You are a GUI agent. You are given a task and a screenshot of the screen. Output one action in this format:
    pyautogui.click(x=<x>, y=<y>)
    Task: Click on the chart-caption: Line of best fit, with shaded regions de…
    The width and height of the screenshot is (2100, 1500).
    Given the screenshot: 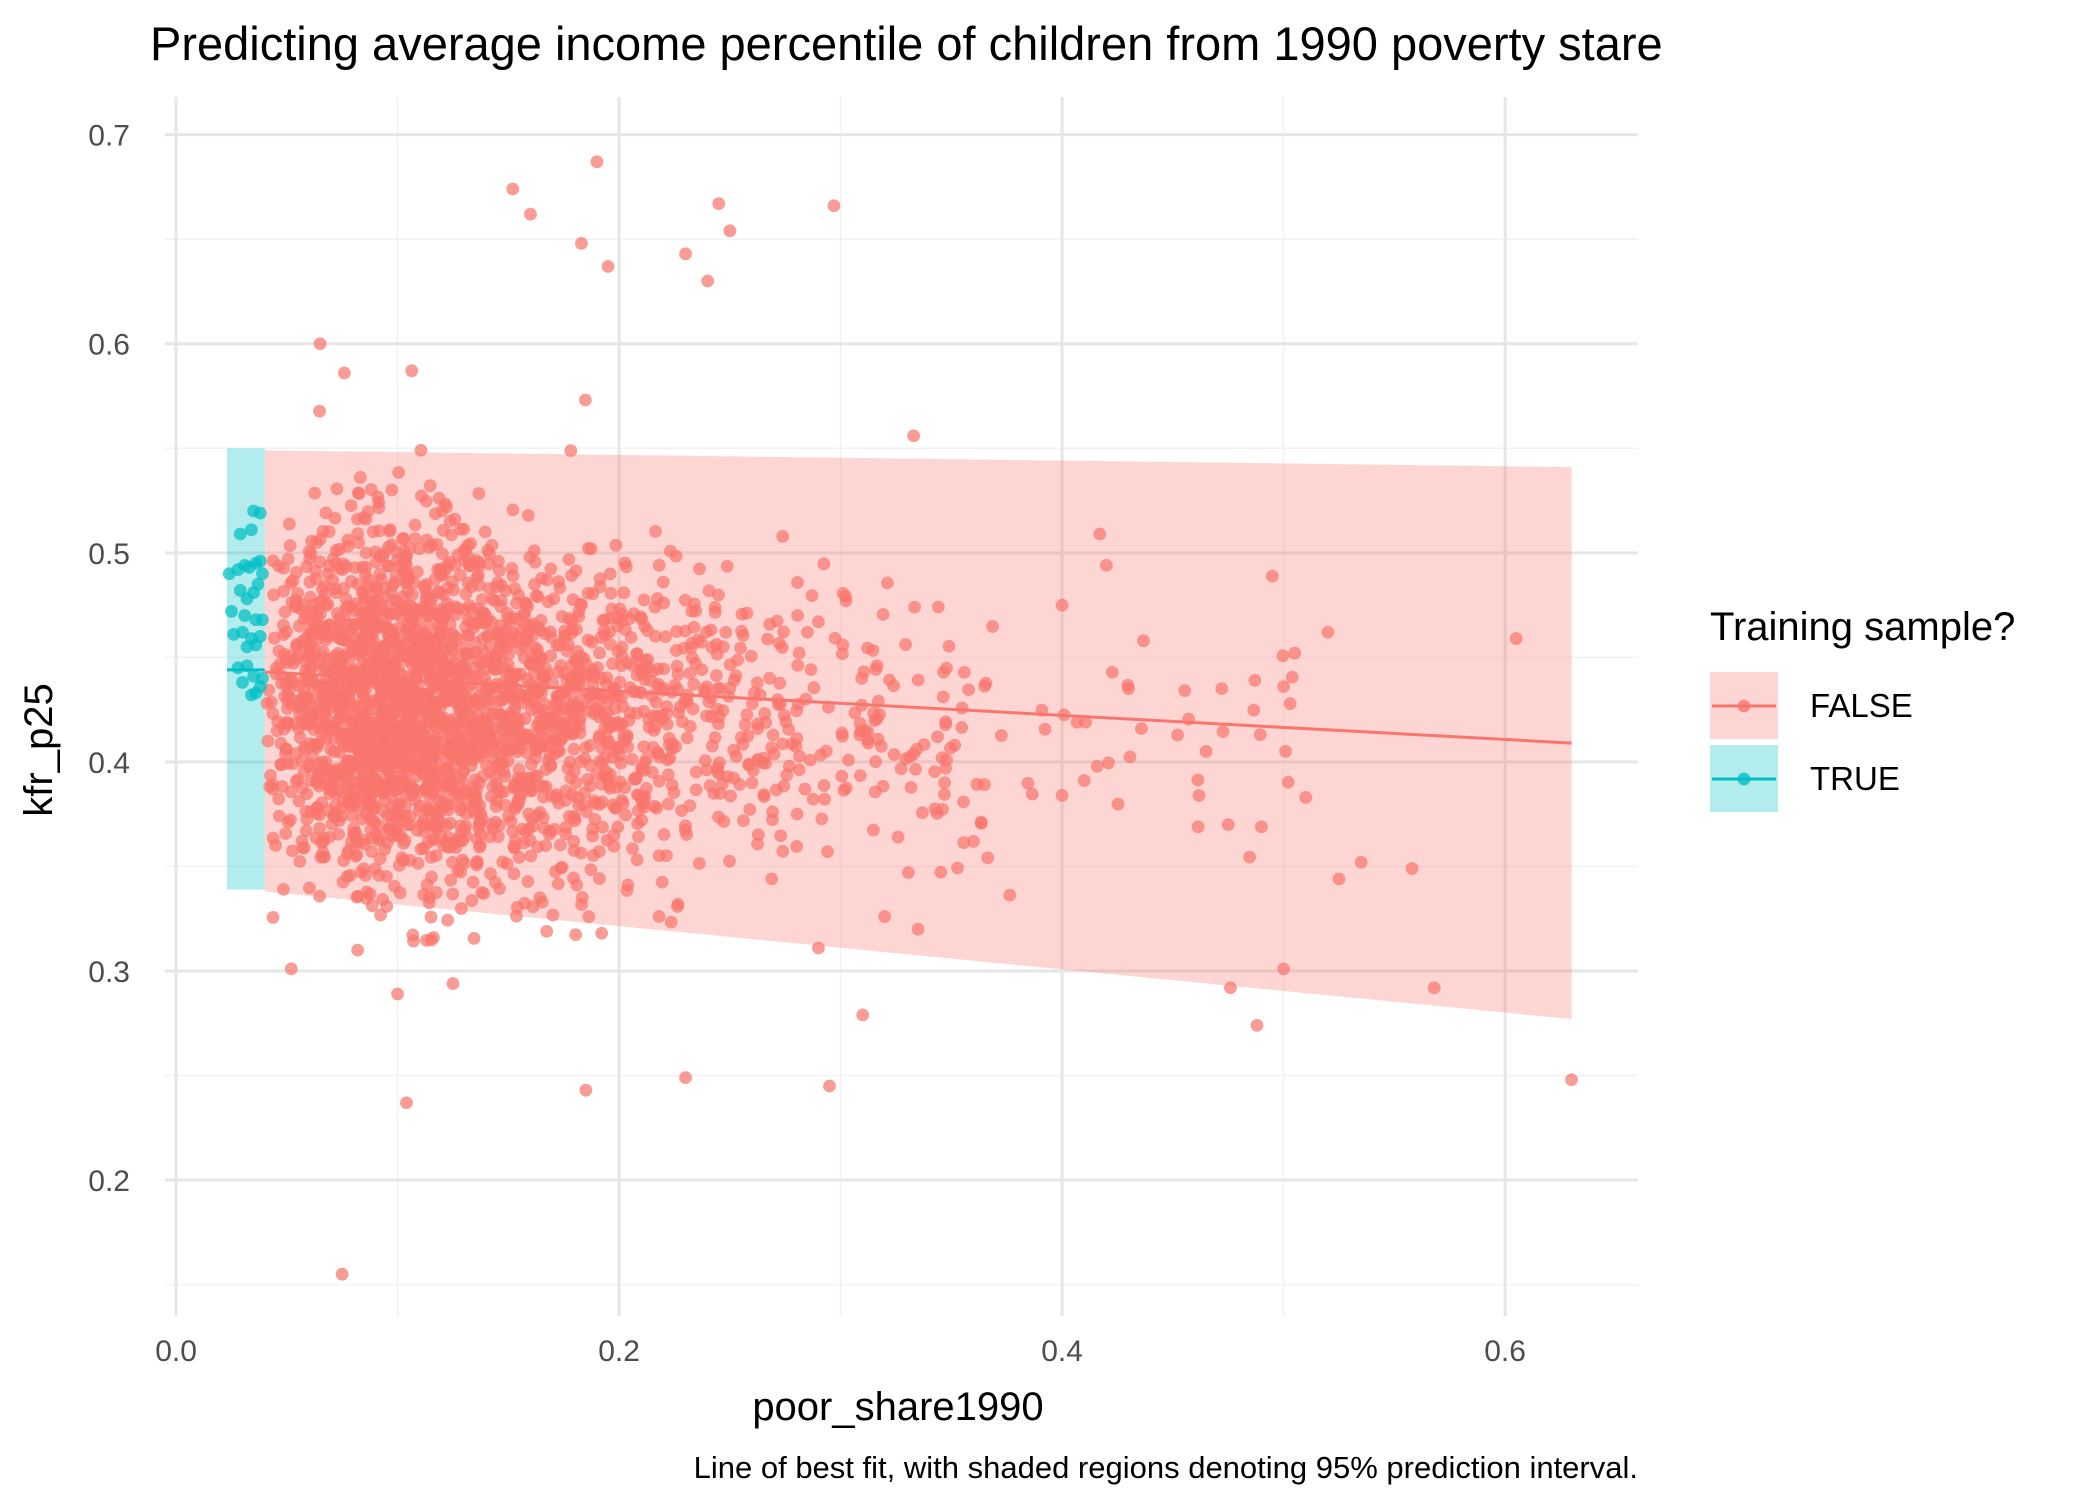 What is the action you would take?
    pyautogui.click(x=1166, y=1467)
    